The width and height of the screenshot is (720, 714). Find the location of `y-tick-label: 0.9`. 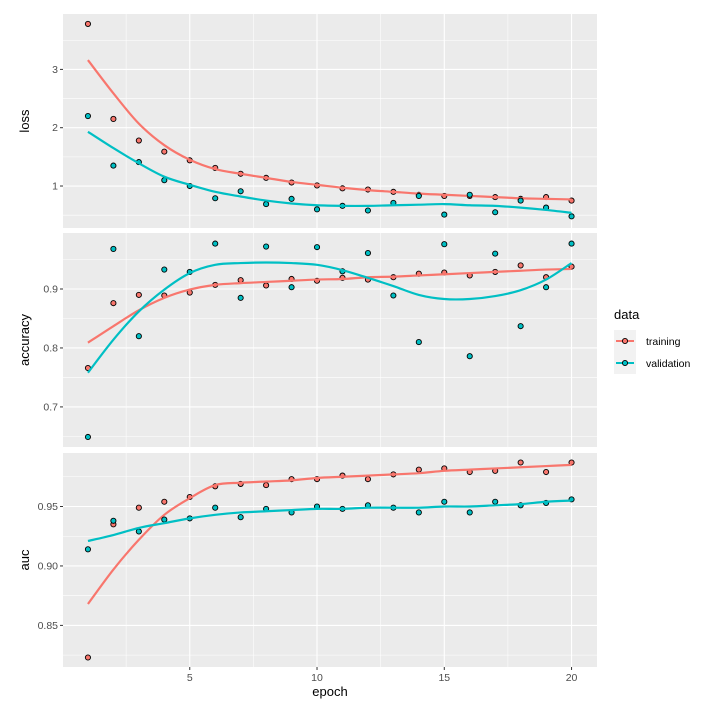

y-tick-label: 0.9 is located at coordinates (50, 290).